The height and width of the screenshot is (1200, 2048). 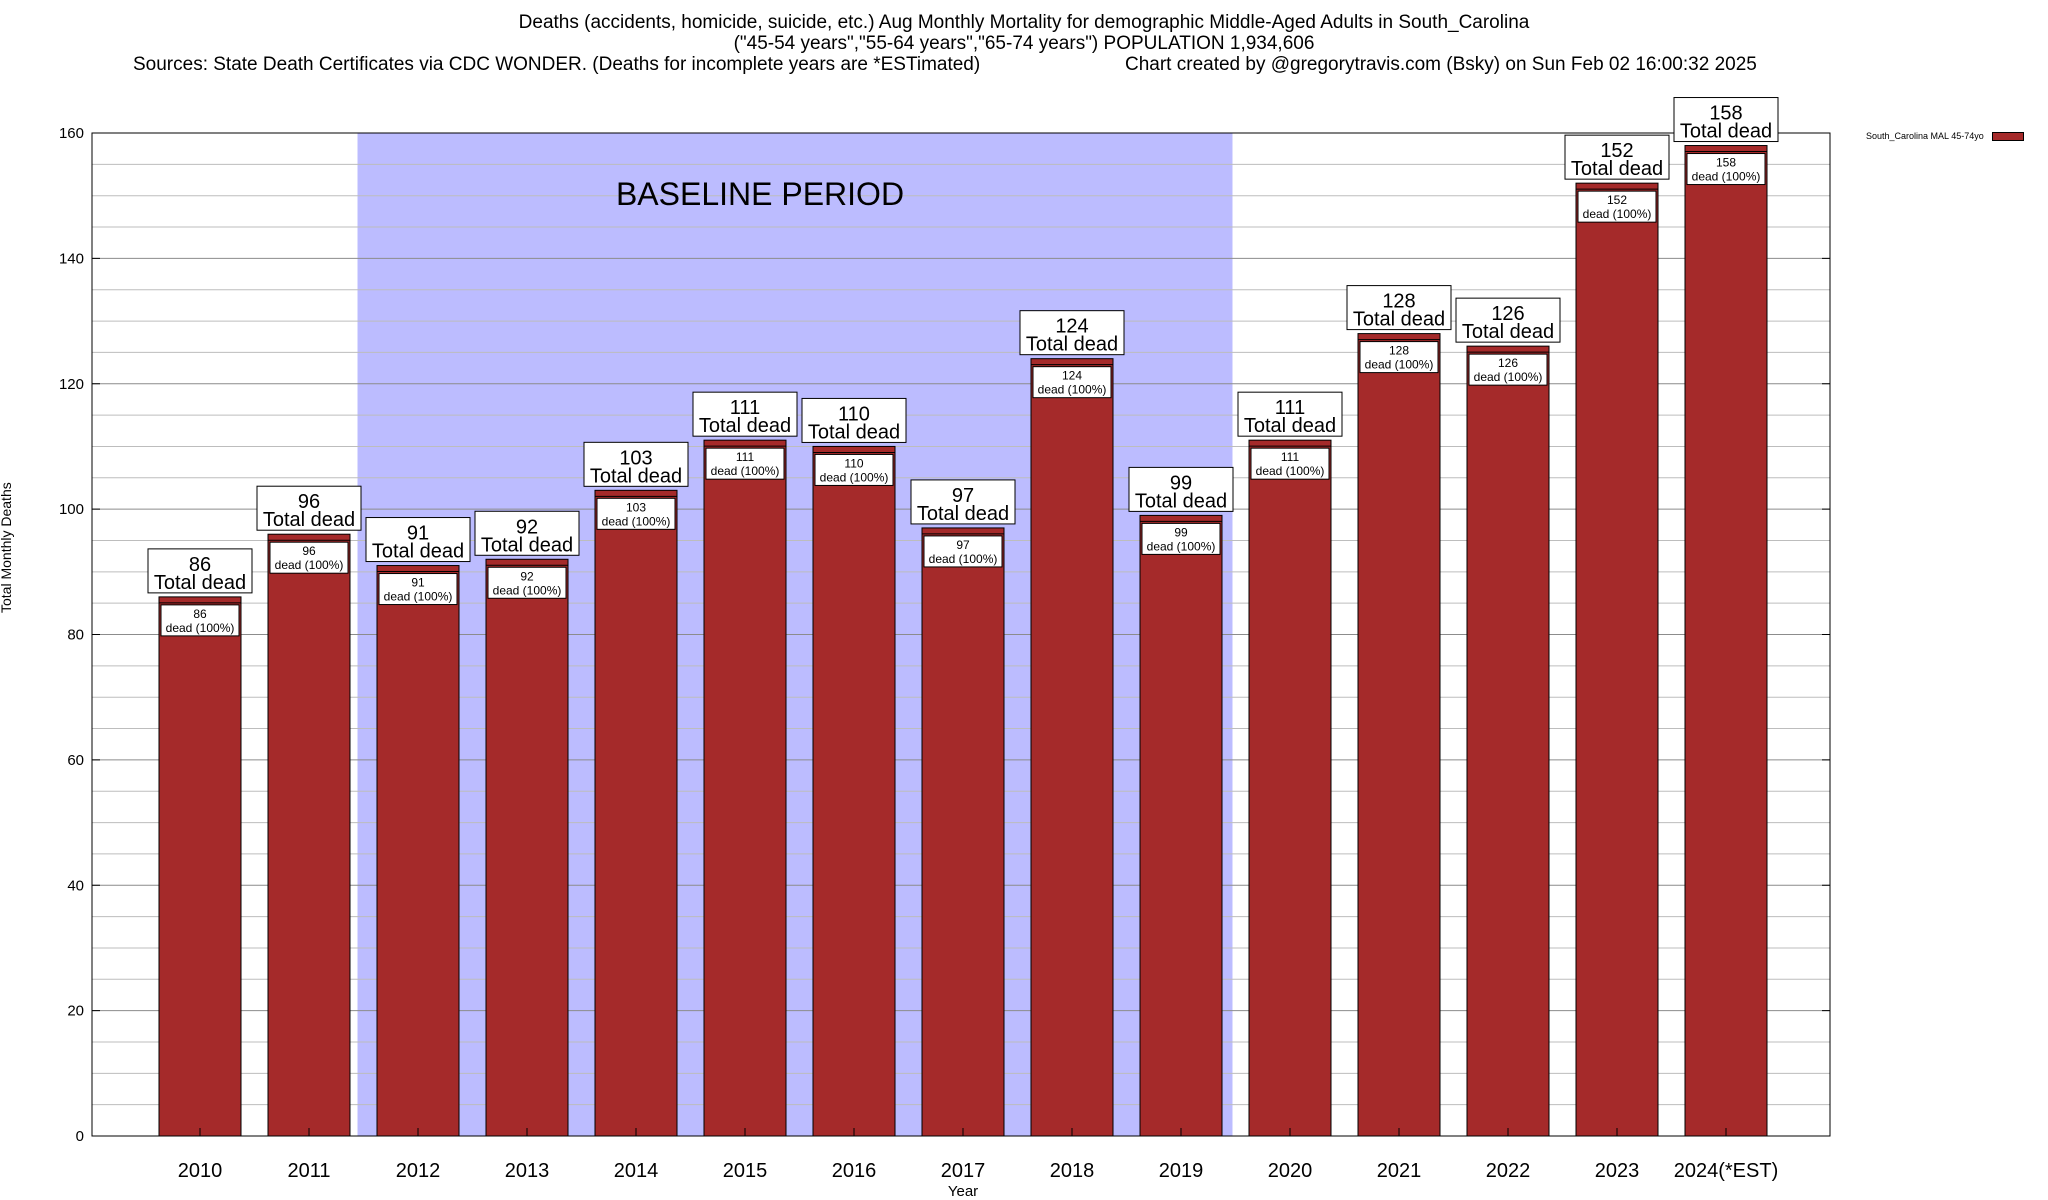 I want to click on bar-2010, so click(x=200, y=866).